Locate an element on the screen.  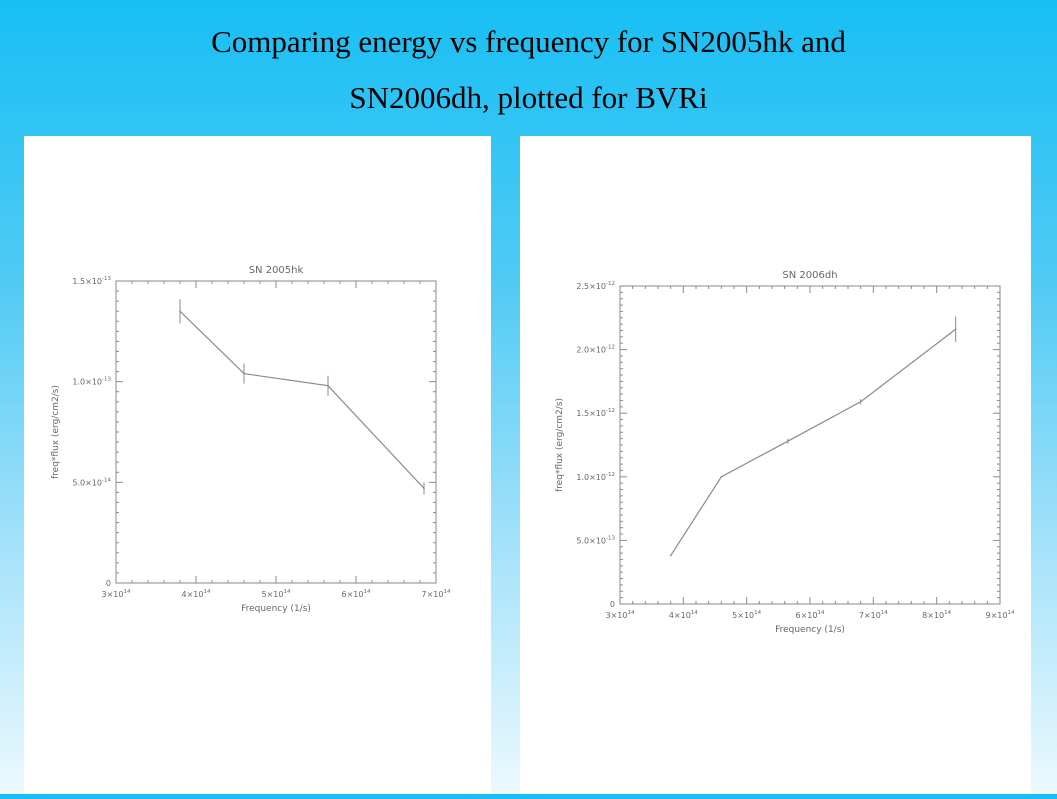
y-tick-label: 1.5×10-12 is located at coordinates (595, 413).